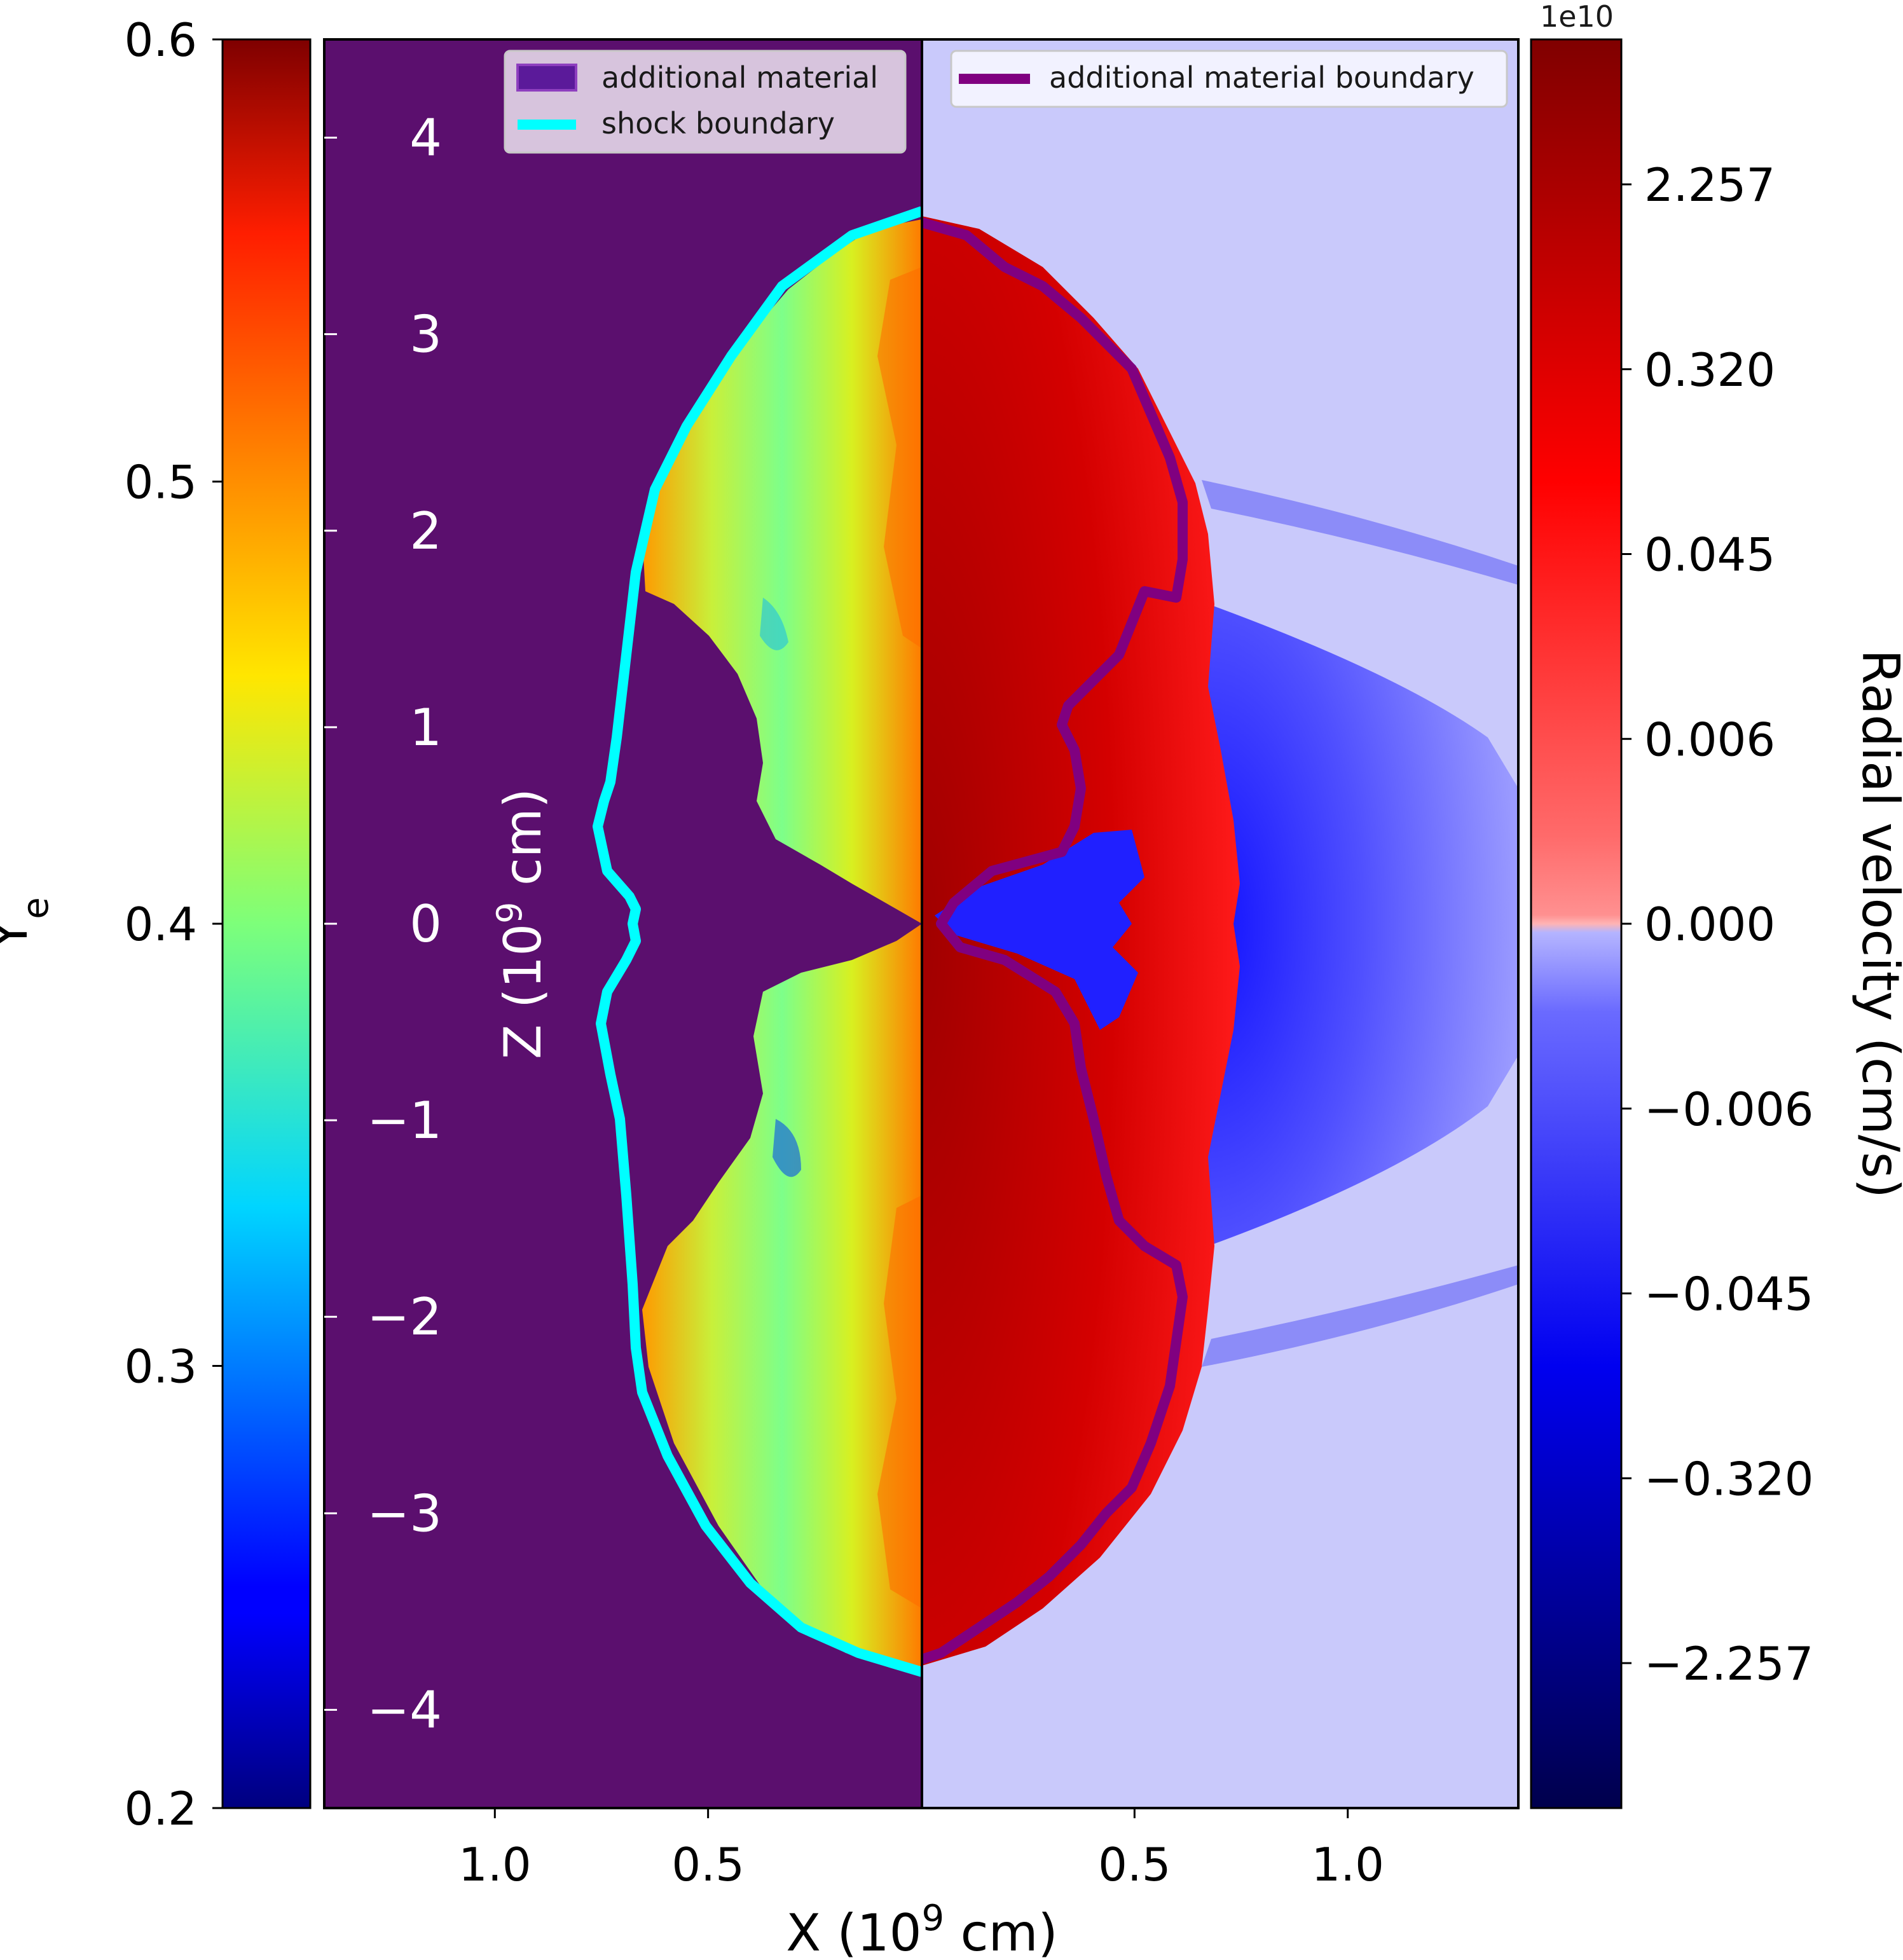 Image resolution: width=1903 pixels, height=1960 pixels. Describe the element at coordinates (426, 531) in the screenshot. I see `z-axis-tick-label: 2` at that location.